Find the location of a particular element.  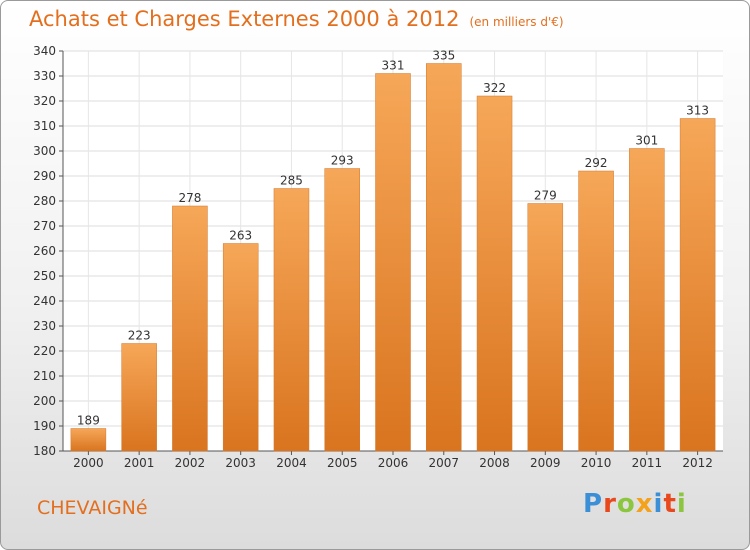

value-label-2010: 292 is located at coordinates (596, 163).